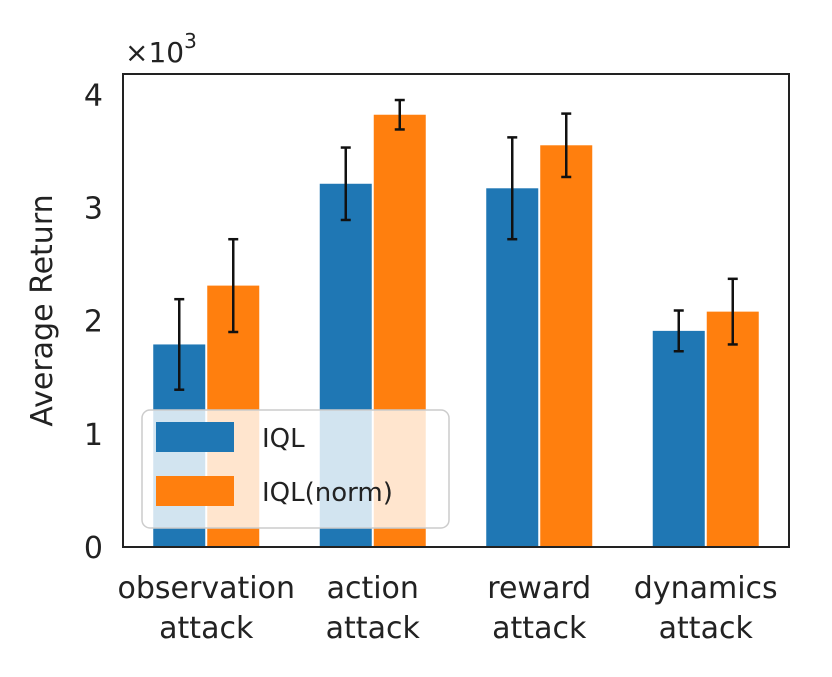 This screenshot has height=677, width=832. I want to click on y-tick-label: 4, so click(93, 95).